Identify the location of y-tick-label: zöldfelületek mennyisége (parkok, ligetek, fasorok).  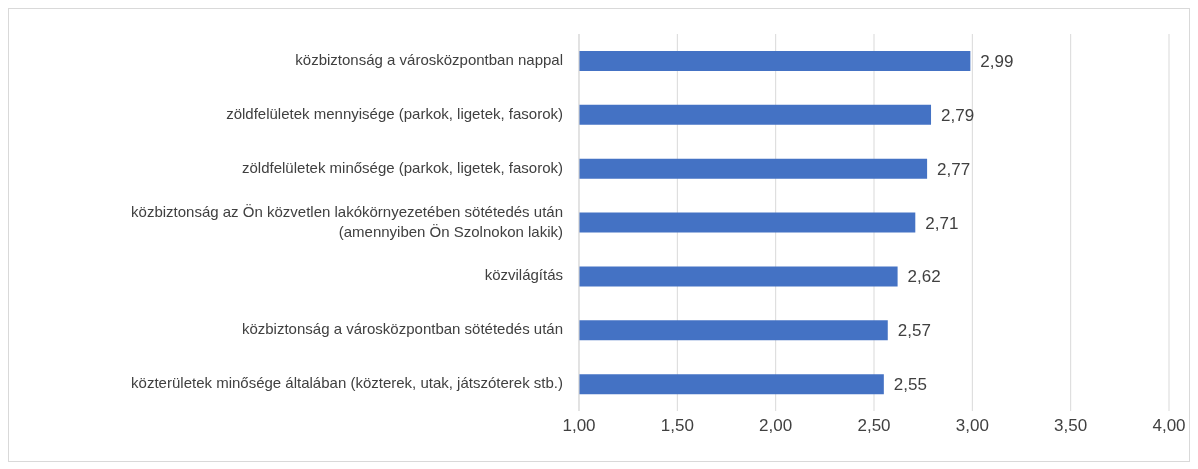
(394, 113).